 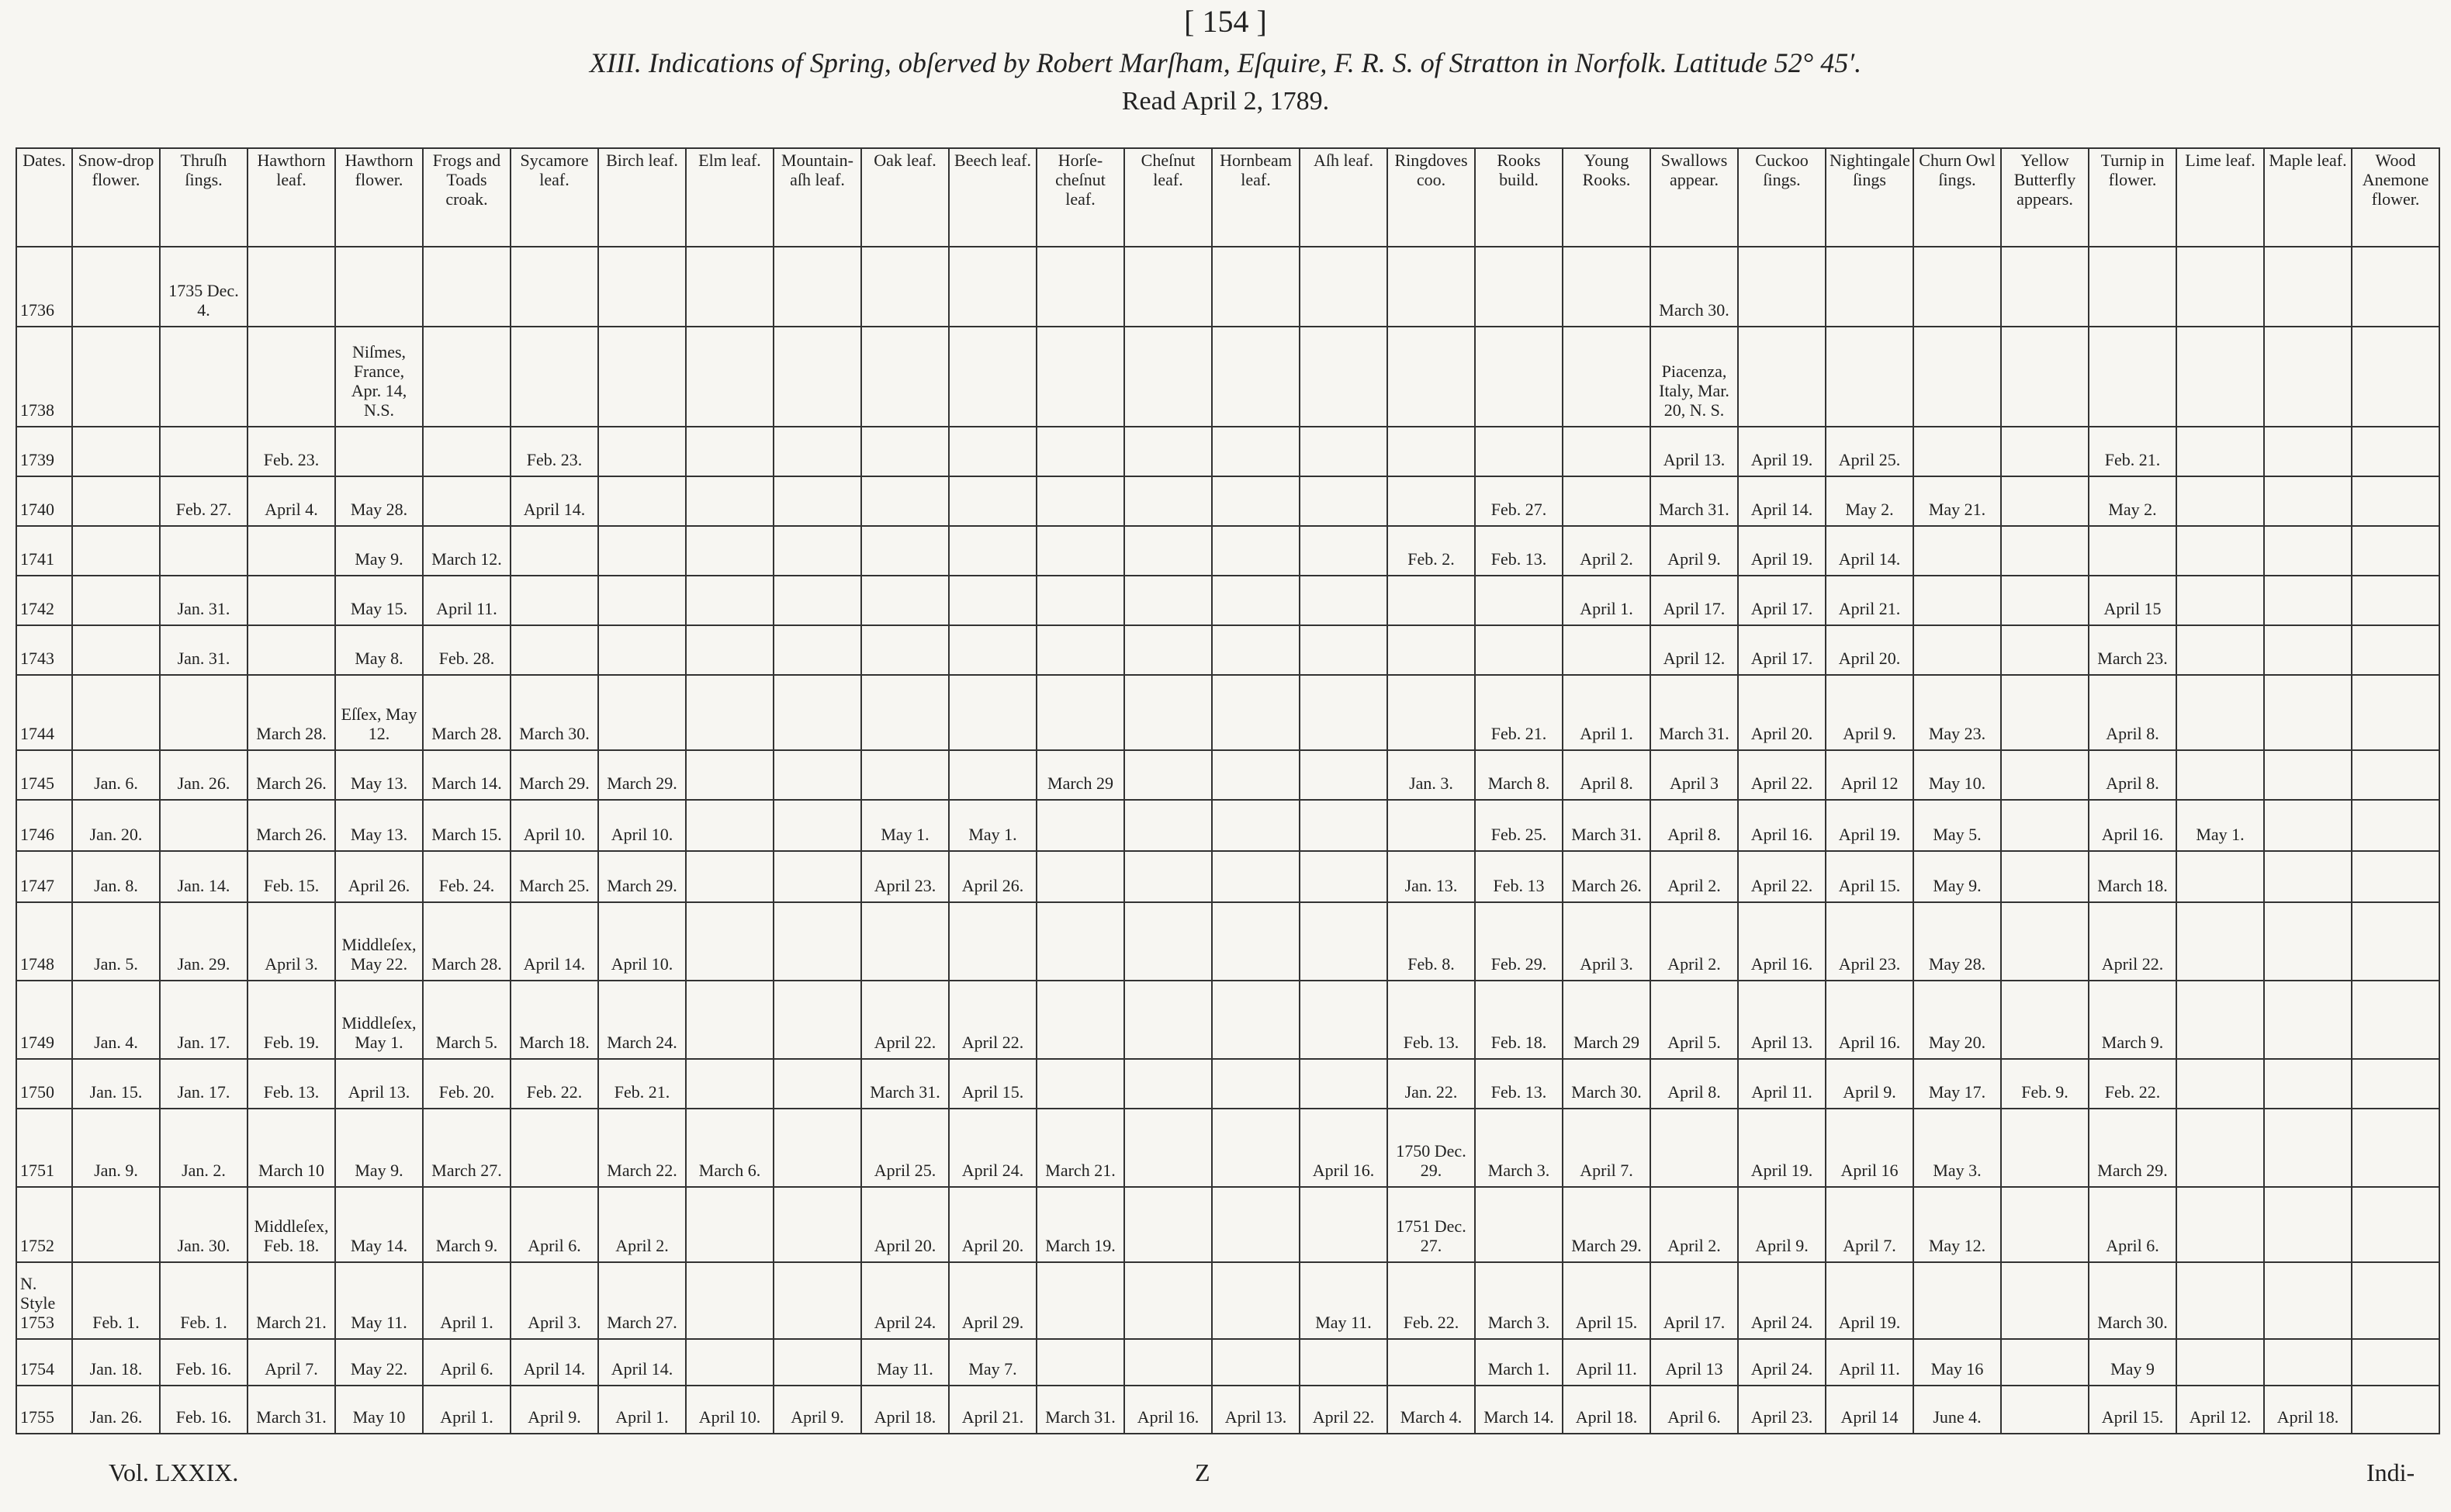 I want to click on cell: April 4., so click(x=291, y=501).